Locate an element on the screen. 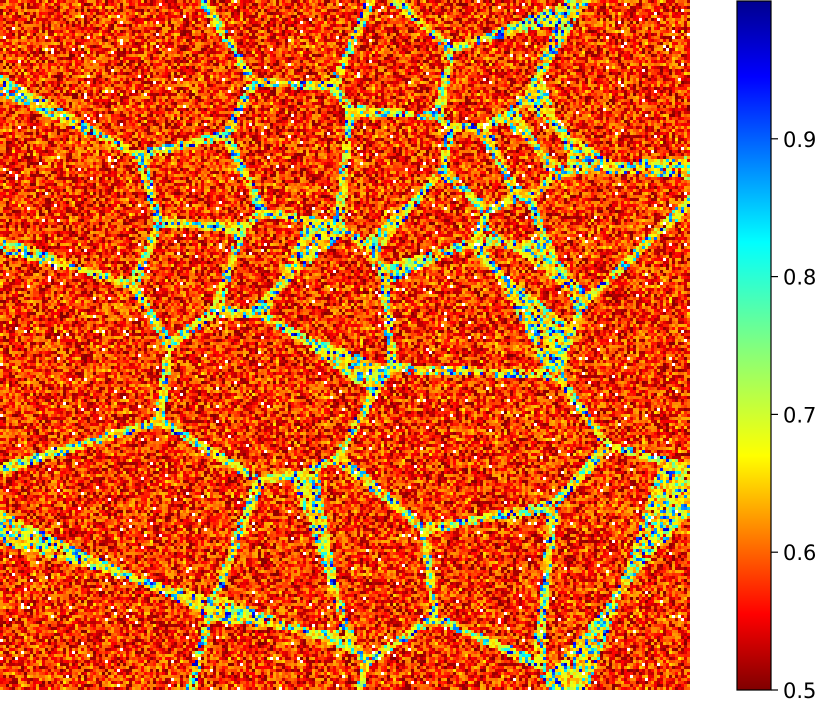 This screenshot has width=831, height=706. colorbar: 0.5 0.6 0.7 0.8 0.9 is located at coordinates (776, 351).